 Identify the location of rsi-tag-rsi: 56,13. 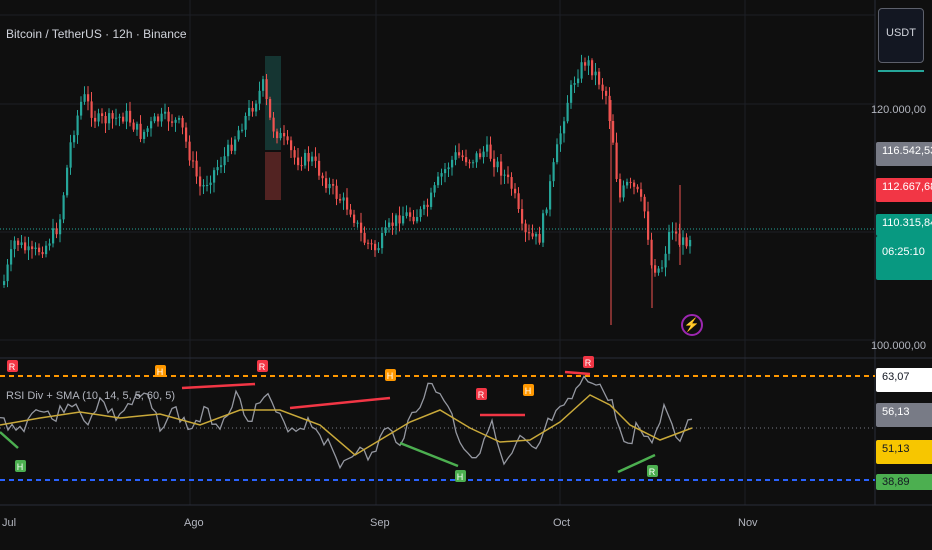
(904, 415).